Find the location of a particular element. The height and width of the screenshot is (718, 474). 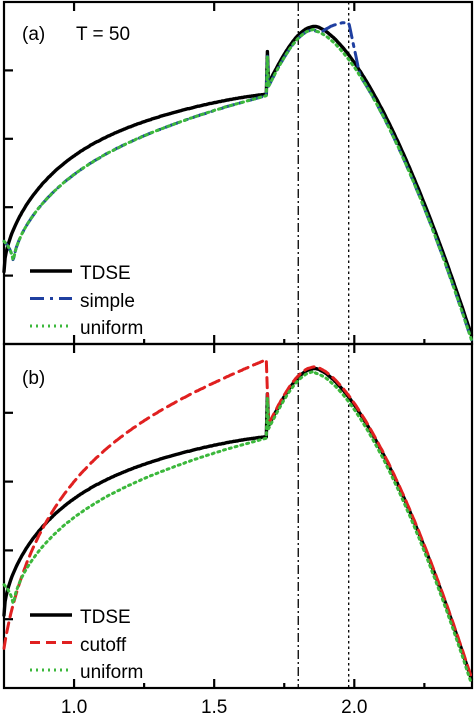

x-tick-labels: 1.0 1.5 2.0 is located at coordinates (214, 707).